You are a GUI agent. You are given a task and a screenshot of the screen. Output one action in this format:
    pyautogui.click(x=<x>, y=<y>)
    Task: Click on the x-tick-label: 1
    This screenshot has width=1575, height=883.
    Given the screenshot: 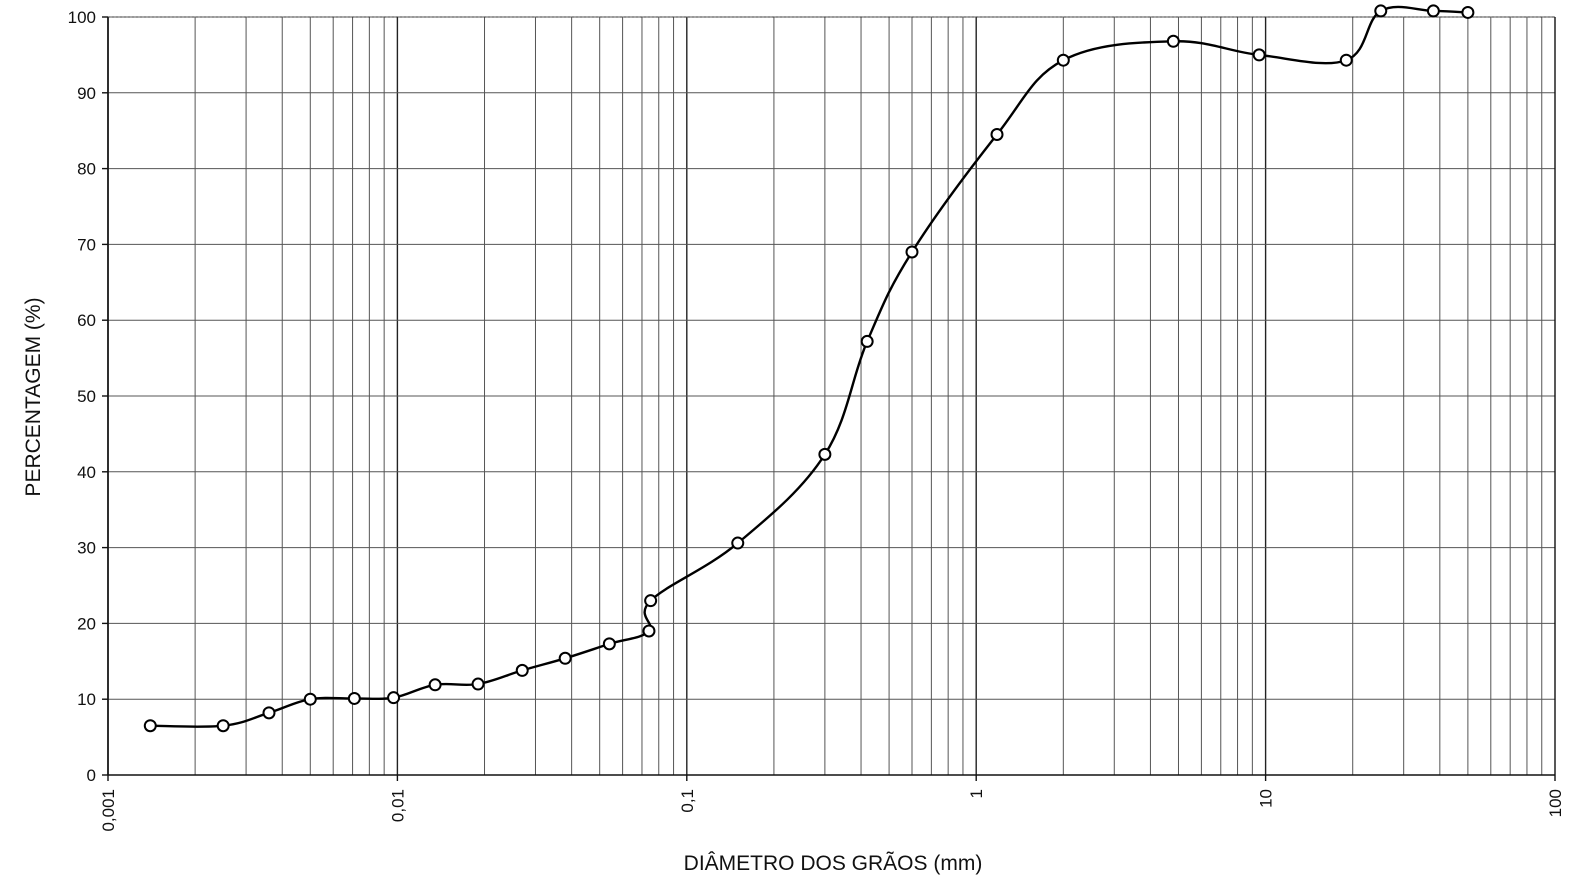 What is the action you would take?
    pyautogui.click(x=976, y=793)
    